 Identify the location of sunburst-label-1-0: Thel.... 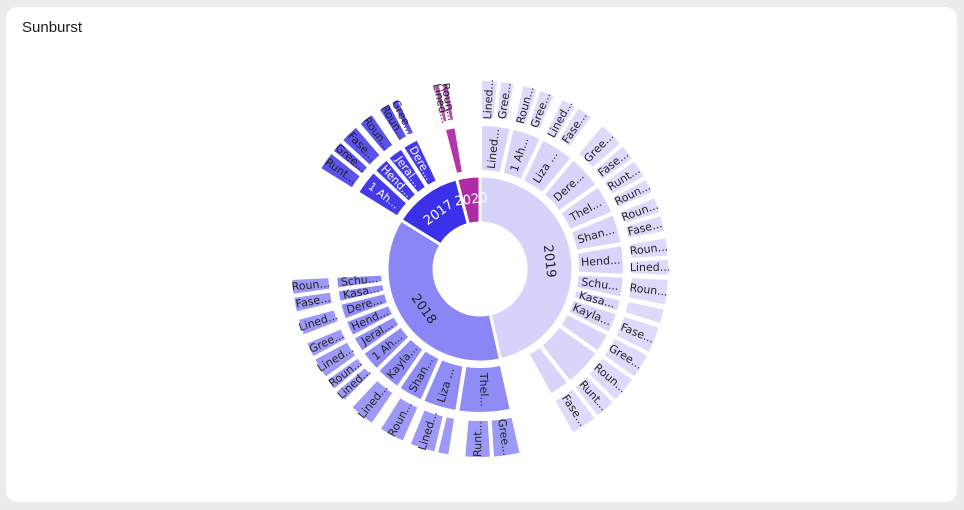
(484, 389).